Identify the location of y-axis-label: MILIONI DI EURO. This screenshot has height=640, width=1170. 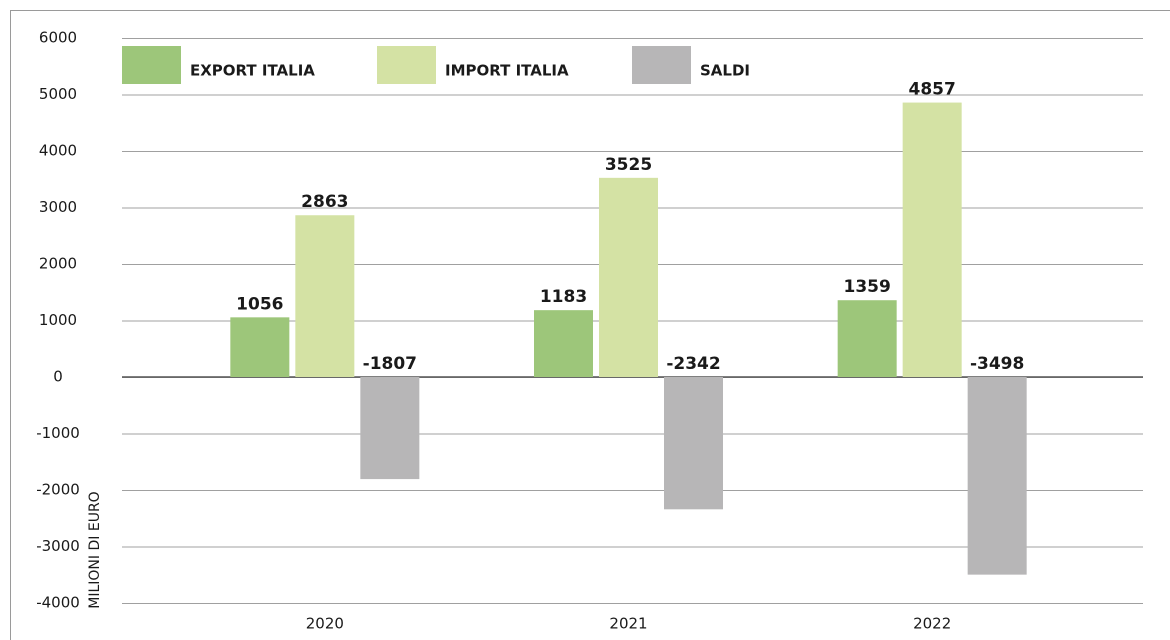
(95, 549).